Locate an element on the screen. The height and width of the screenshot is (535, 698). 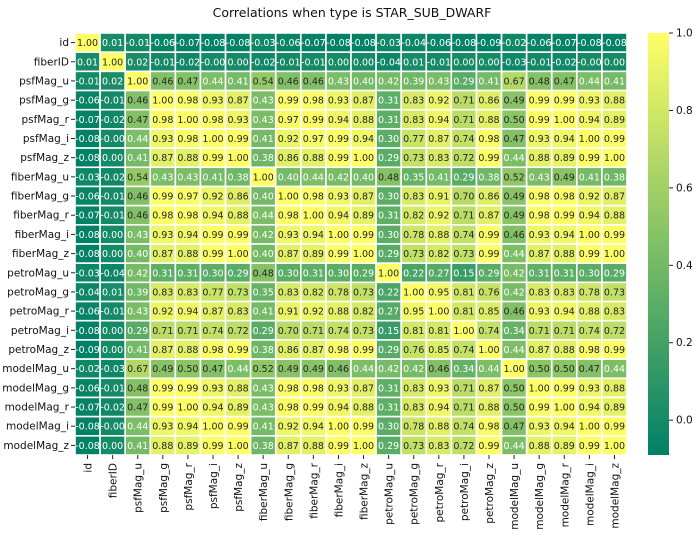
cell-value-label: 0.73 is located at coordinates (238, 292).